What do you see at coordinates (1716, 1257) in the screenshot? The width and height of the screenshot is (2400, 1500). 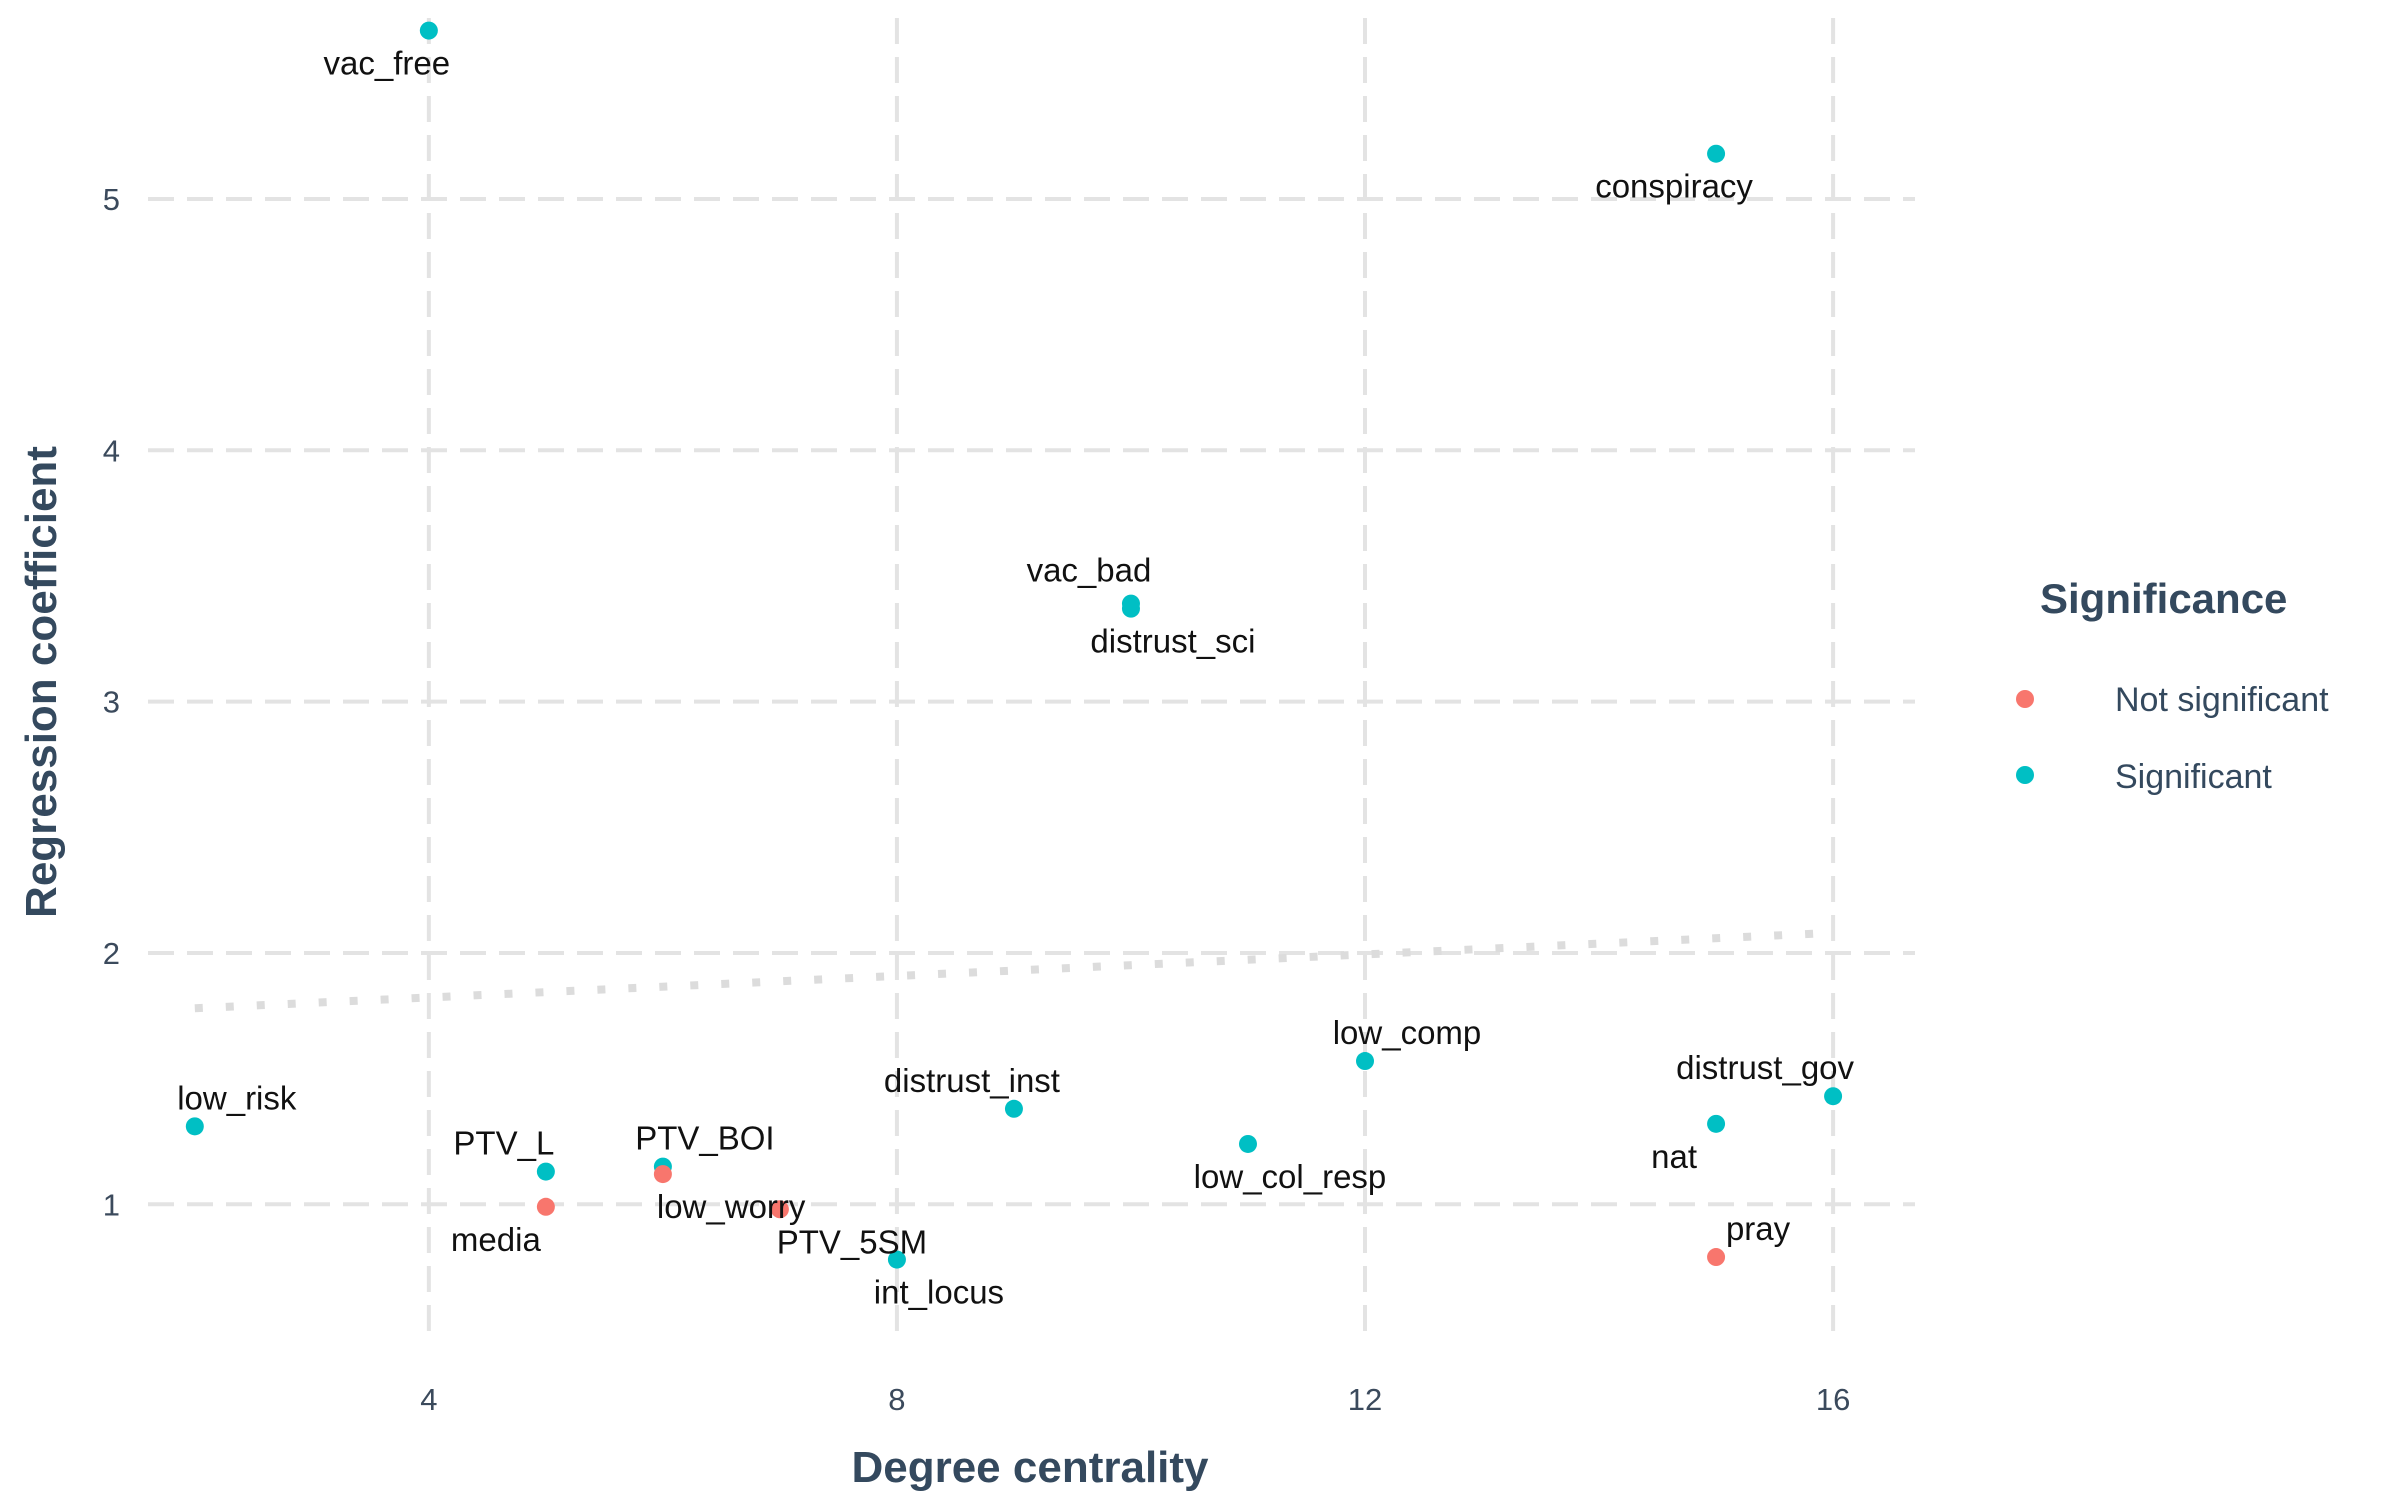 I see `point-pray` at bounding box center [1716, 1257].